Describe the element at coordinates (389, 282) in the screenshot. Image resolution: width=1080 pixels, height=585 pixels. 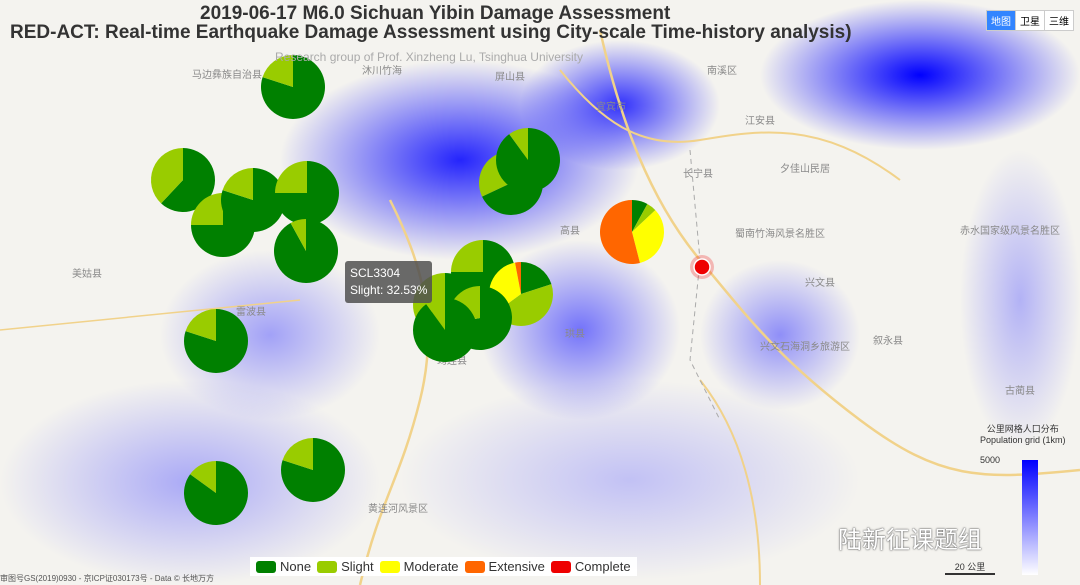
I see `tooltip: SCL3304 Slight: 32.53%` at that location.